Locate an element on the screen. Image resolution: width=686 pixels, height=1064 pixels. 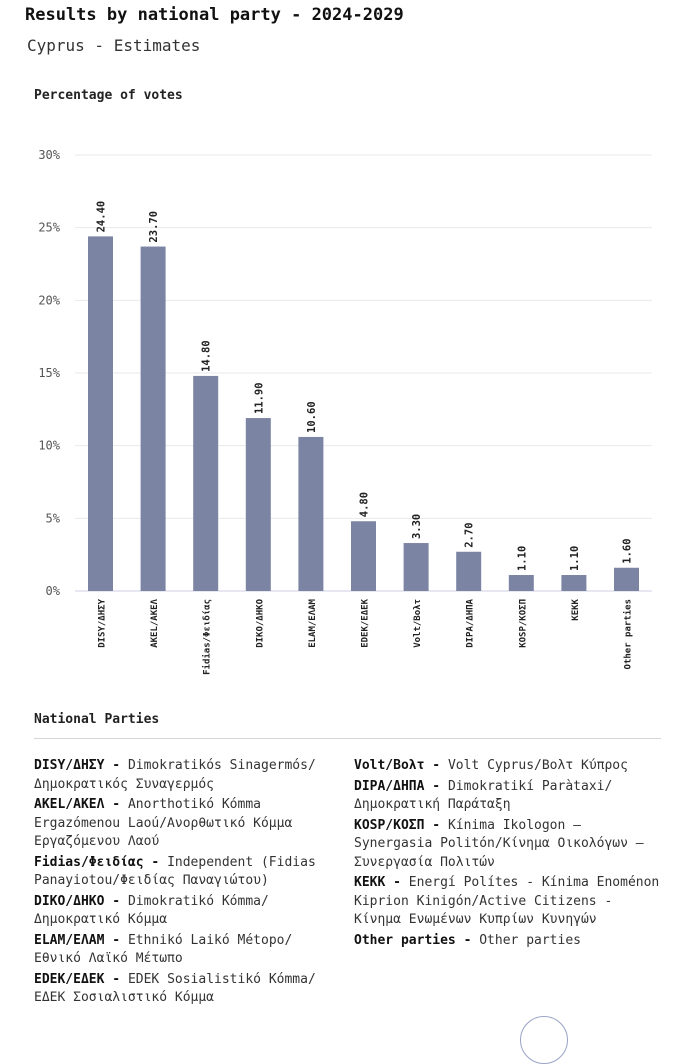
x-tick-label: KOSP/ΚΟΣΠ is located at coordinates (523, 623).